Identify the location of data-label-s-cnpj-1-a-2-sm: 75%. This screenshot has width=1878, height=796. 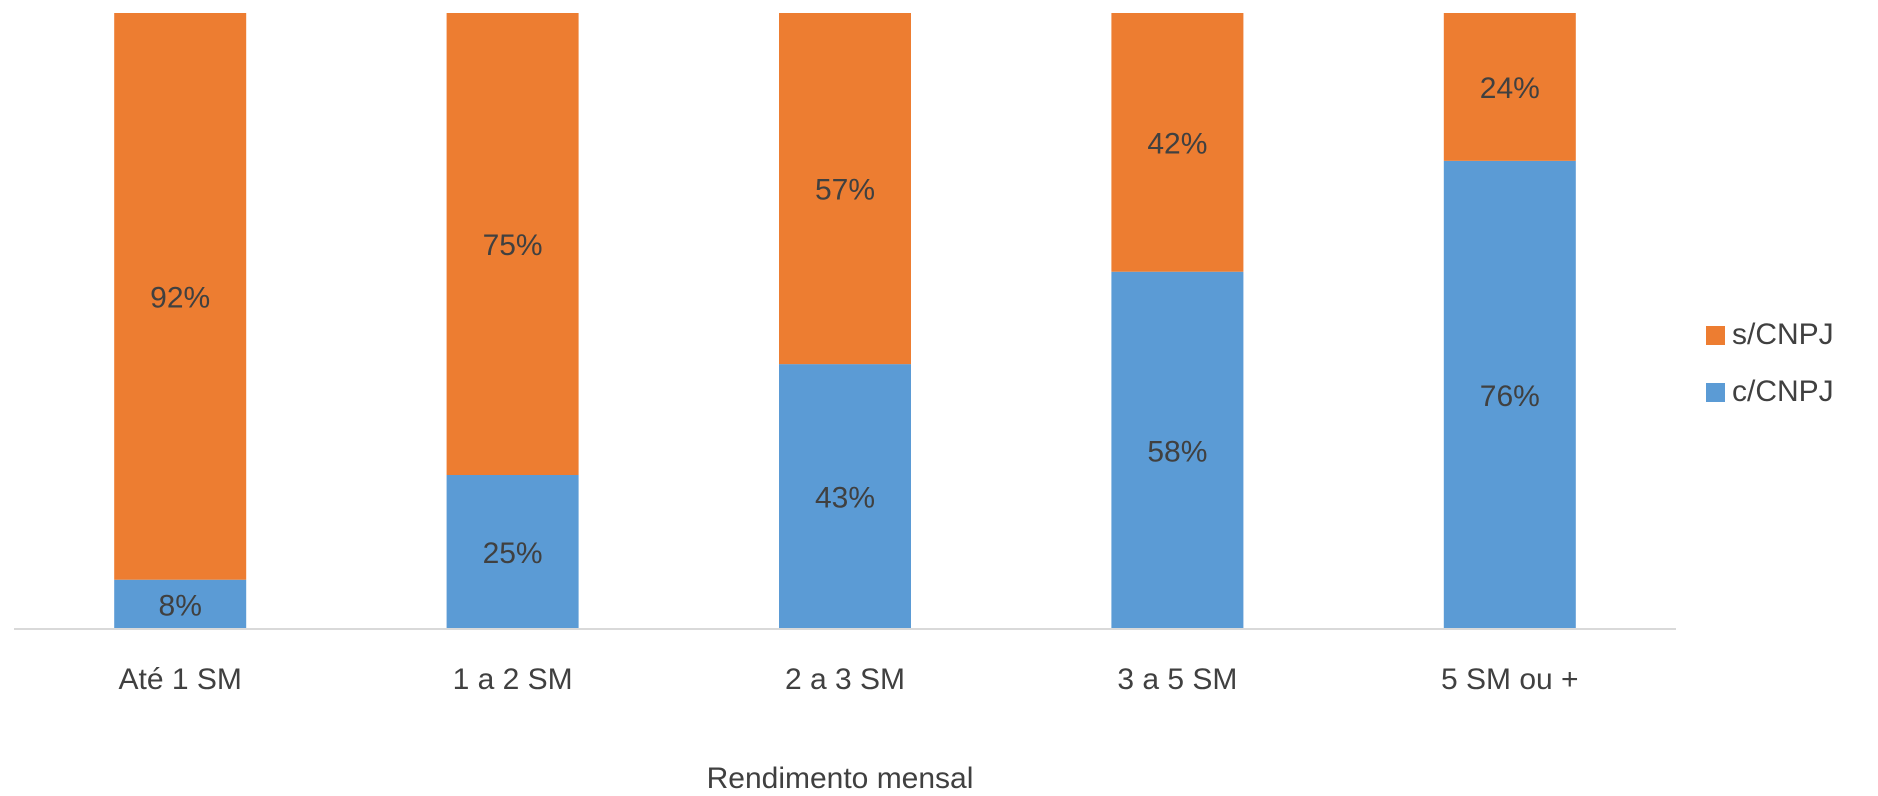
(513, 245).